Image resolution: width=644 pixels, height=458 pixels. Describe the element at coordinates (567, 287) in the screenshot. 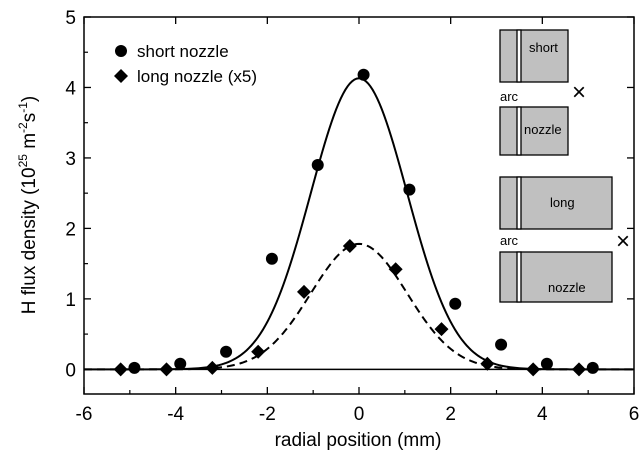

I see `long-bottom-label: nozzle` at that location.